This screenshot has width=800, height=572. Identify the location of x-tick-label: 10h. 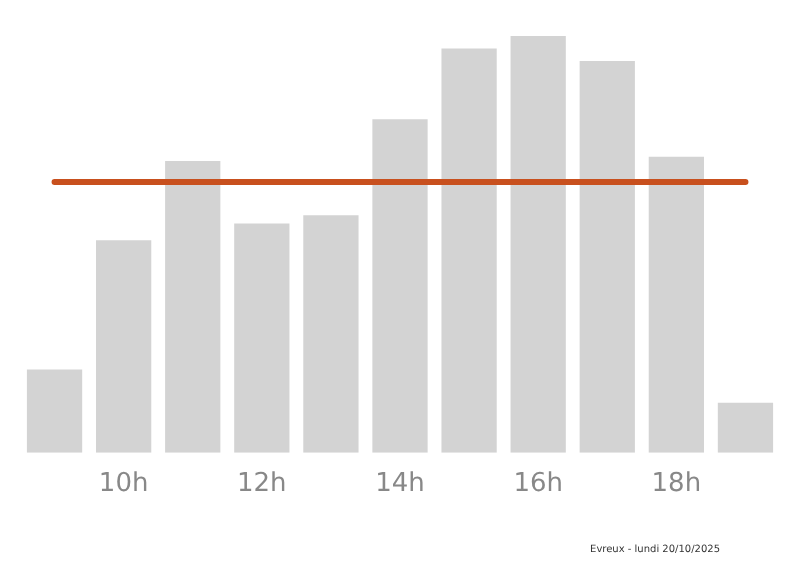
(123, 484).